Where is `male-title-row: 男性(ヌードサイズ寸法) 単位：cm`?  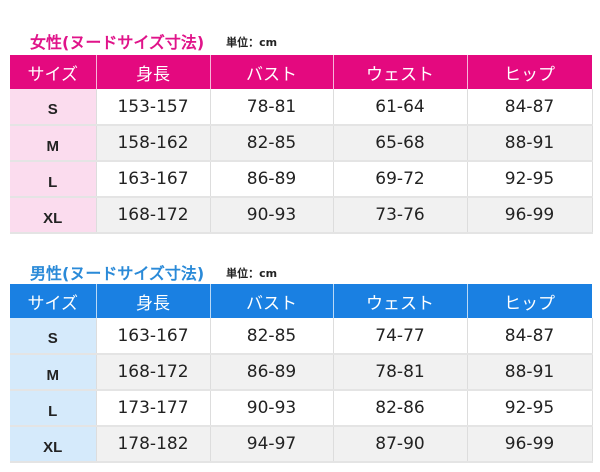 male-title-row: 男性(ヌードサイズ寸法) 単位：cm is located at coordinates (301, 271).